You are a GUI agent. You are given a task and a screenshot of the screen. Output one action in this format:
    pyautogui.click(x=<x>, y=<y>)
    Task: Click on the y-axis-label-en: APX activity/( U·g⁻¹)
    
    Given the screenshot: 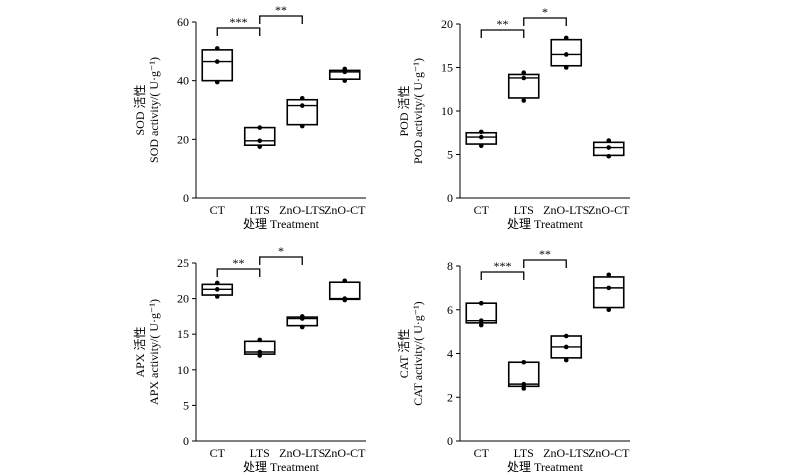 What is the action you would take?
    pyautogui.click(x=154, y=352)
    